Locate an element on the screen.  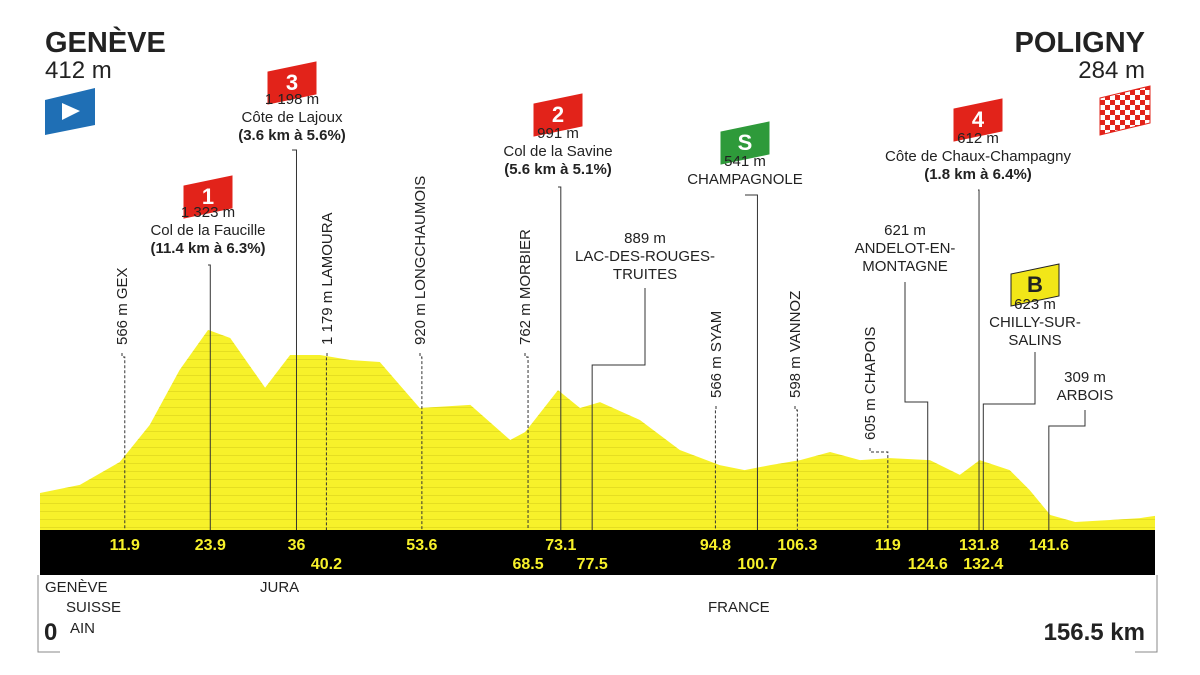
km-label: 53.6 is located at coordinates (421, 545).